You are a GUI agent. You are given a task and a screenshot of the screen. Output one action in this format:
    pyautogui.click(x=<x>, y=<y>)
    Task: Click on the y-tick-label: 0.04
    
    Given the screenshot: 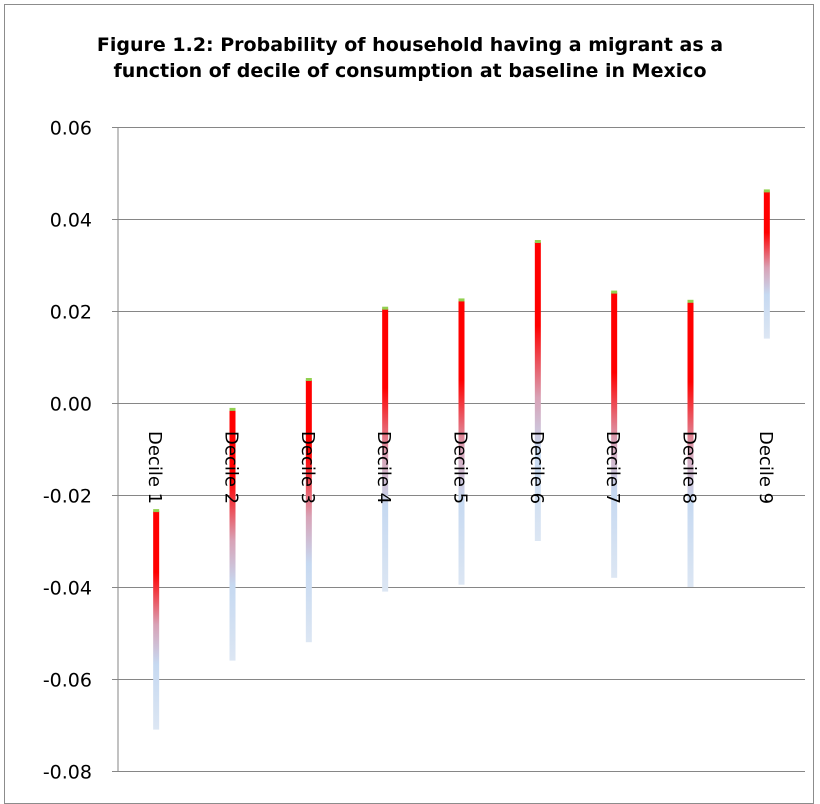 What is the action you would take?
    pyautogui.click(x=71, y=221)
    